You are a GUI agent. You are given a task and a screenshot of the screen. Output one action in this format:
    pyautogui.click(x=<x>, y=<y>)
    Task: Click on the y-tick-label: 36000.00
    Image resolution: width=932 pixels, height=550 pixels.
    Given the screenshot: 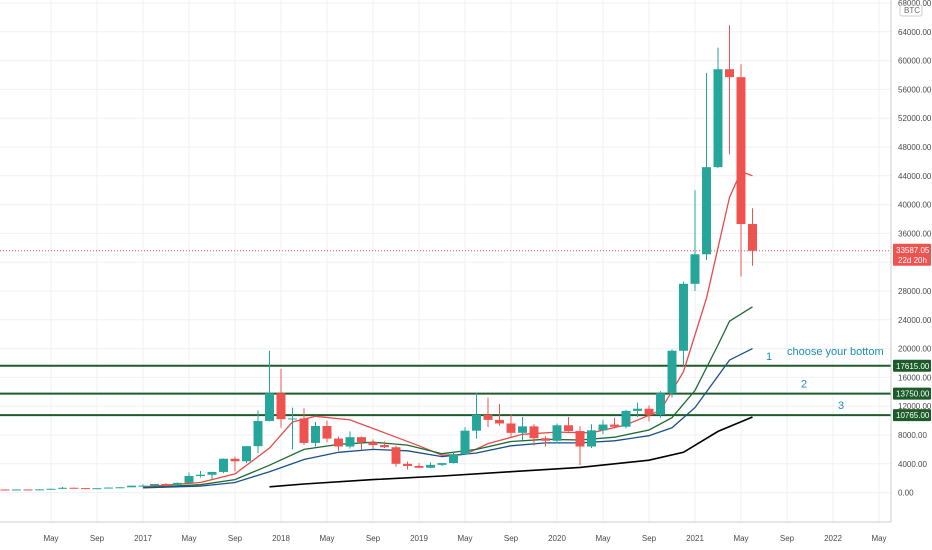 What is the action you would take?
    pyautogui.click(x=915, y=233)
    